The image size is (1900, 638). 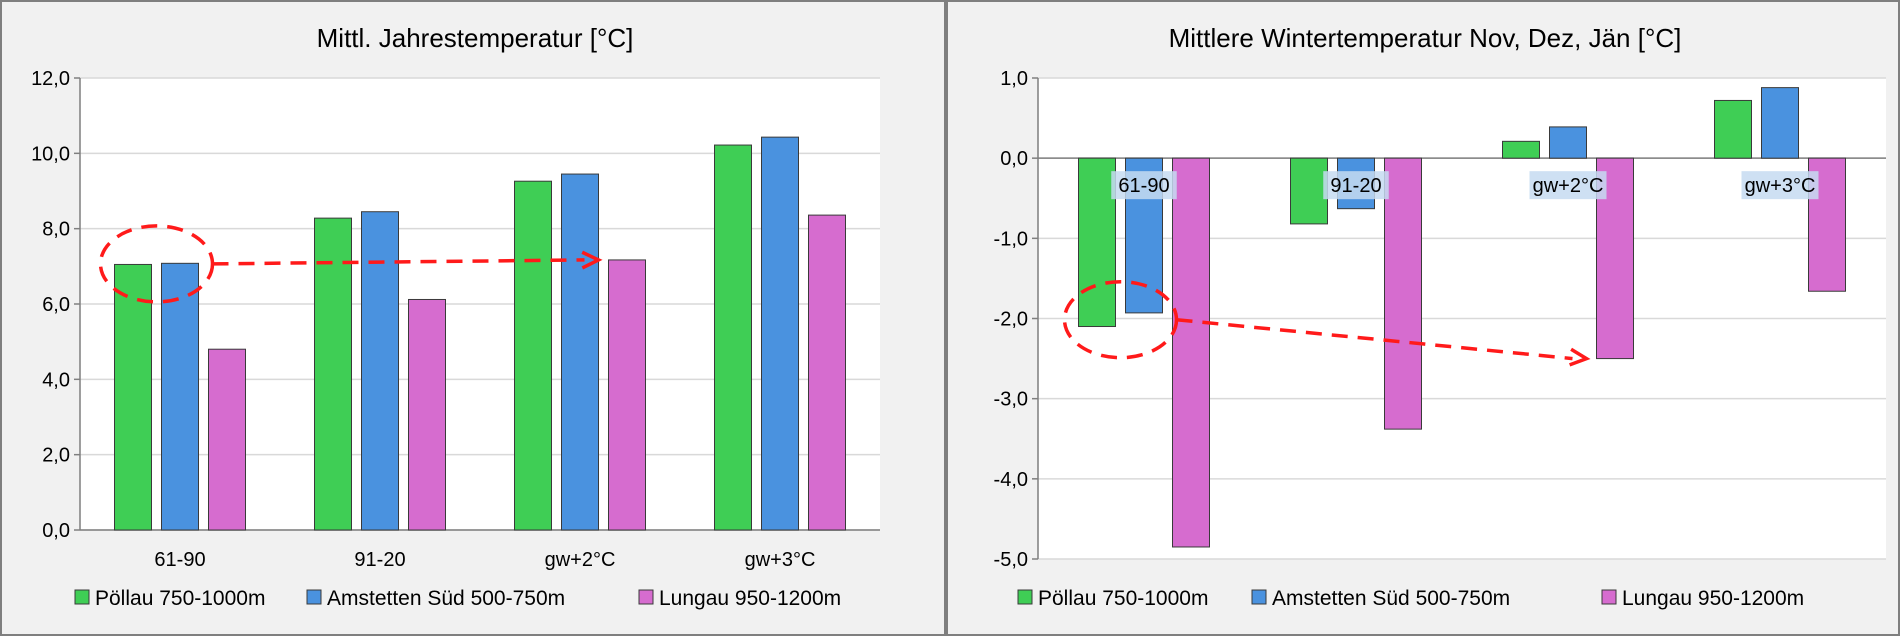 I want to click on y-tick-label: 2,0, so click(x=56, y=456).